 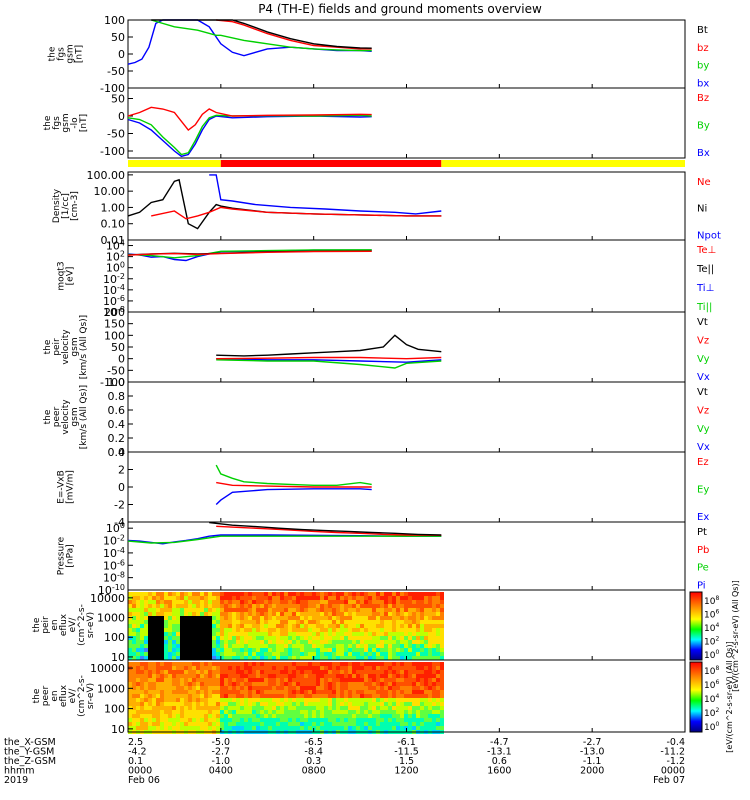 I want to click on y-tick-label: 10⁻⁶, so click(x=114, y=565).